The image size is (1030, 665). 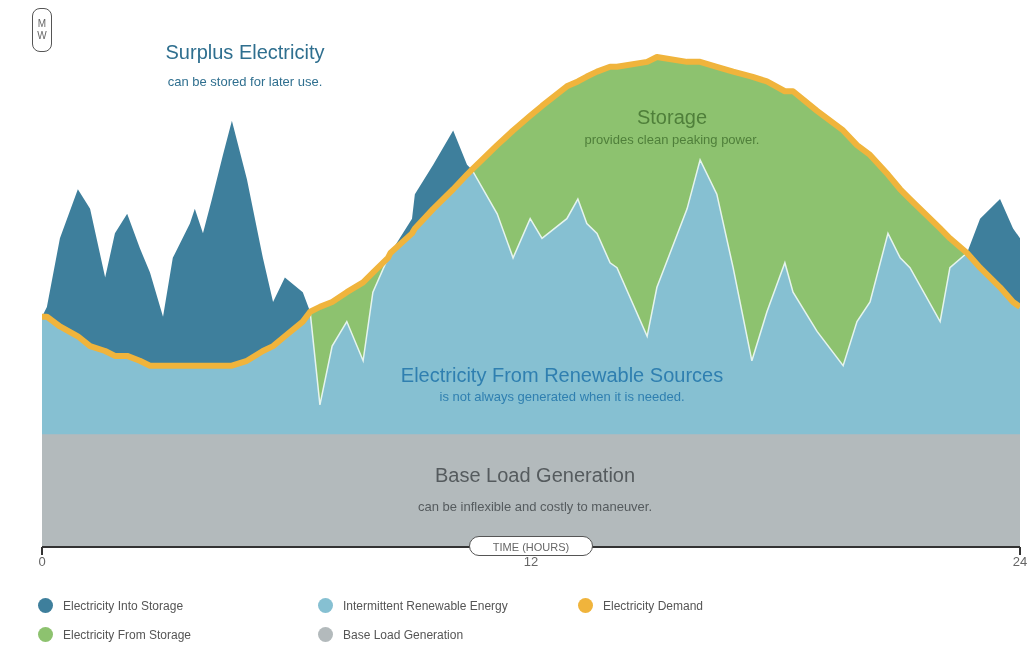 What do you see at coordinates (531, 546) in the screenshot?
I see `label-pill: TIME (HOURS)` at bounding box center [531, 546].